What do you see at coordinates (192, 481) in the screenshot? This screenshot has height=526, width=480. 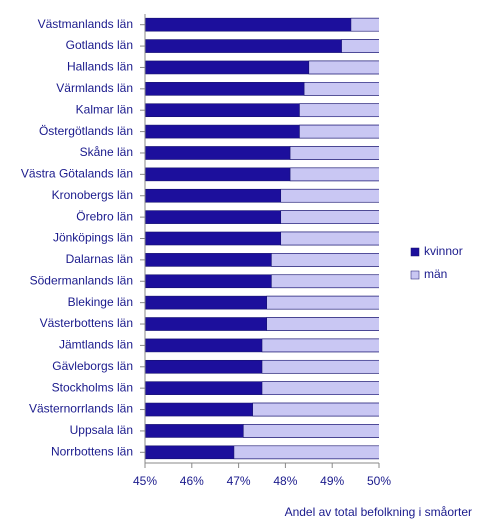 I see `x-tick-label: 46%` at bounding box center [192, 481].